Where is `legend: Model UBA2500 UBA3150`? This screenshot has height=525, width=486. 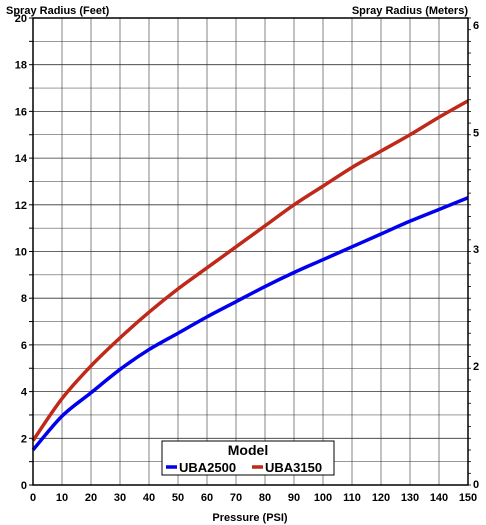
legend: Model UBA2500 UBA3150 is located at coordinates (248, 458).